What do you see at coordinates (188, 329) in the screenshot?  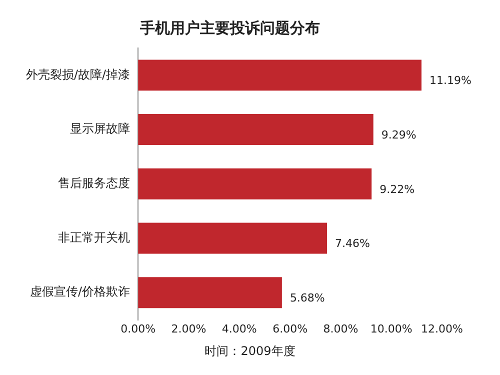 I see `x-tick-label: 2.00%` at bounding box center [188, 329].